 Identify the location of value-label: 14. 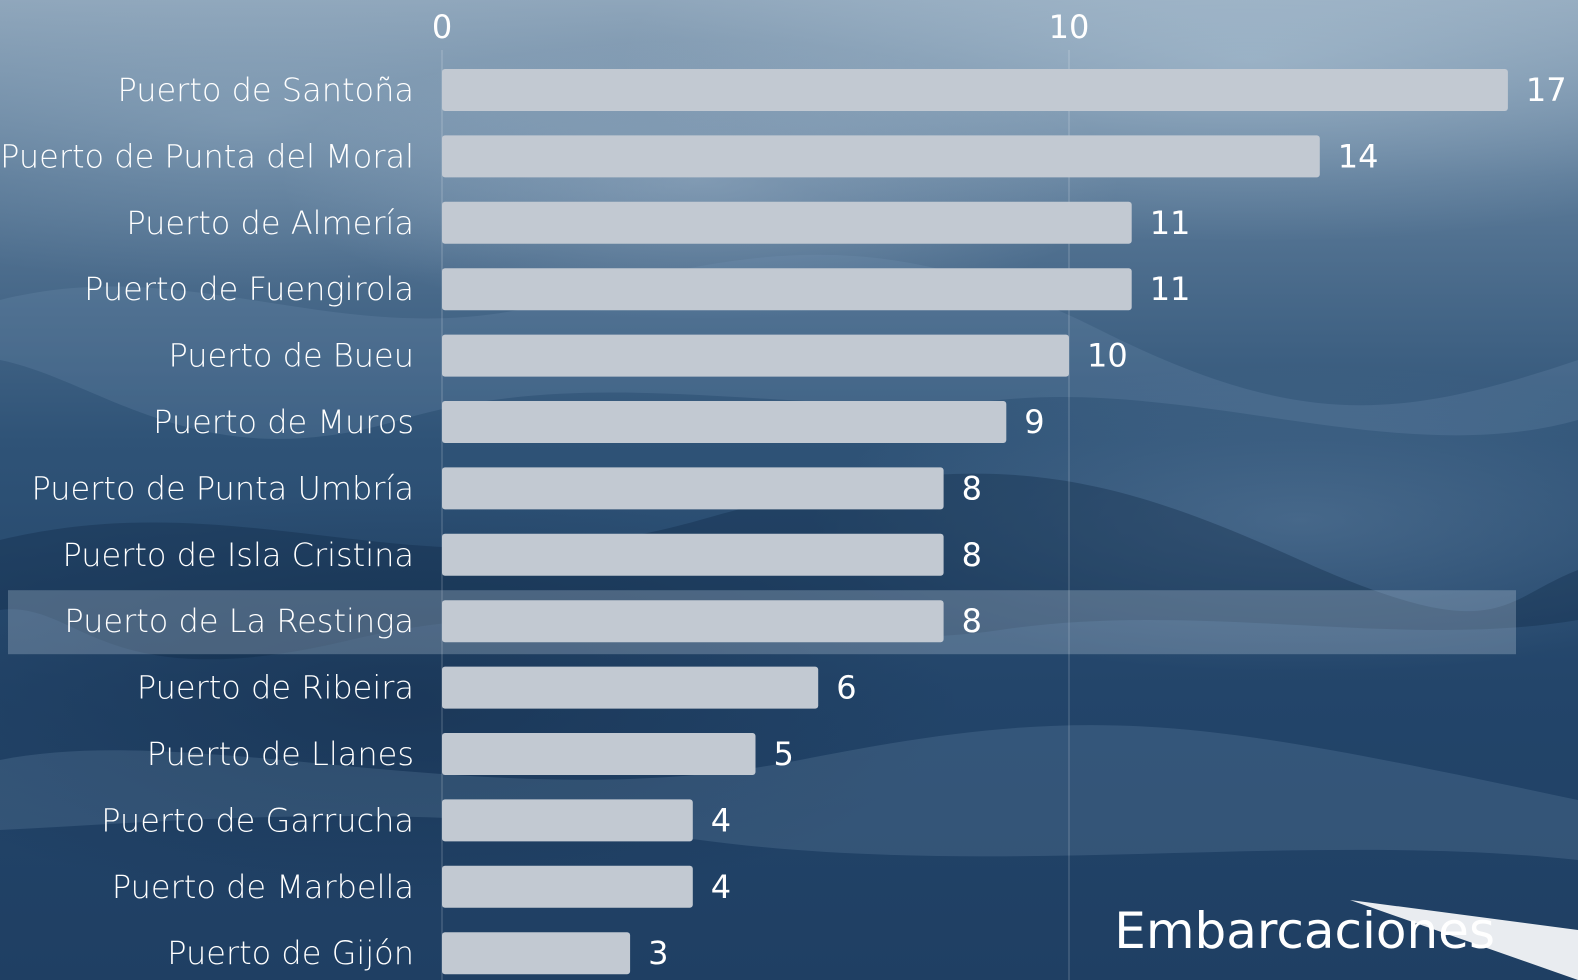
(1358, 156).